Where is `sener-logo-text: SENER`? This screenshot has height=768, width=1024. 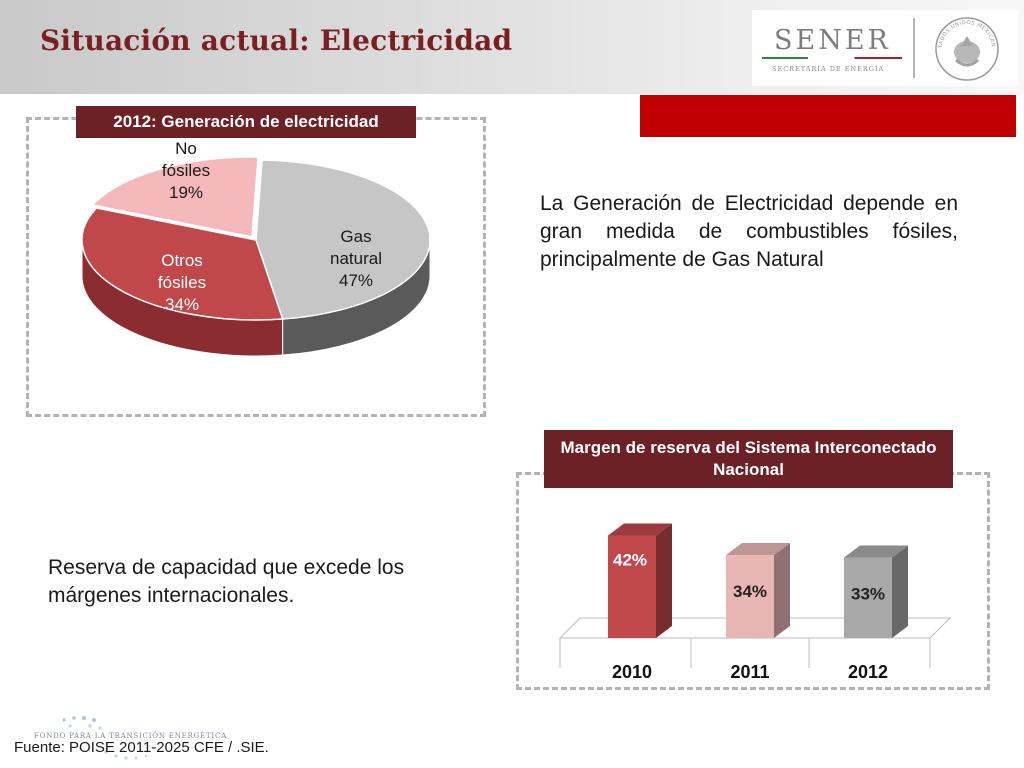
sener-logo-text: SENER is located at coordinates (832, 40).